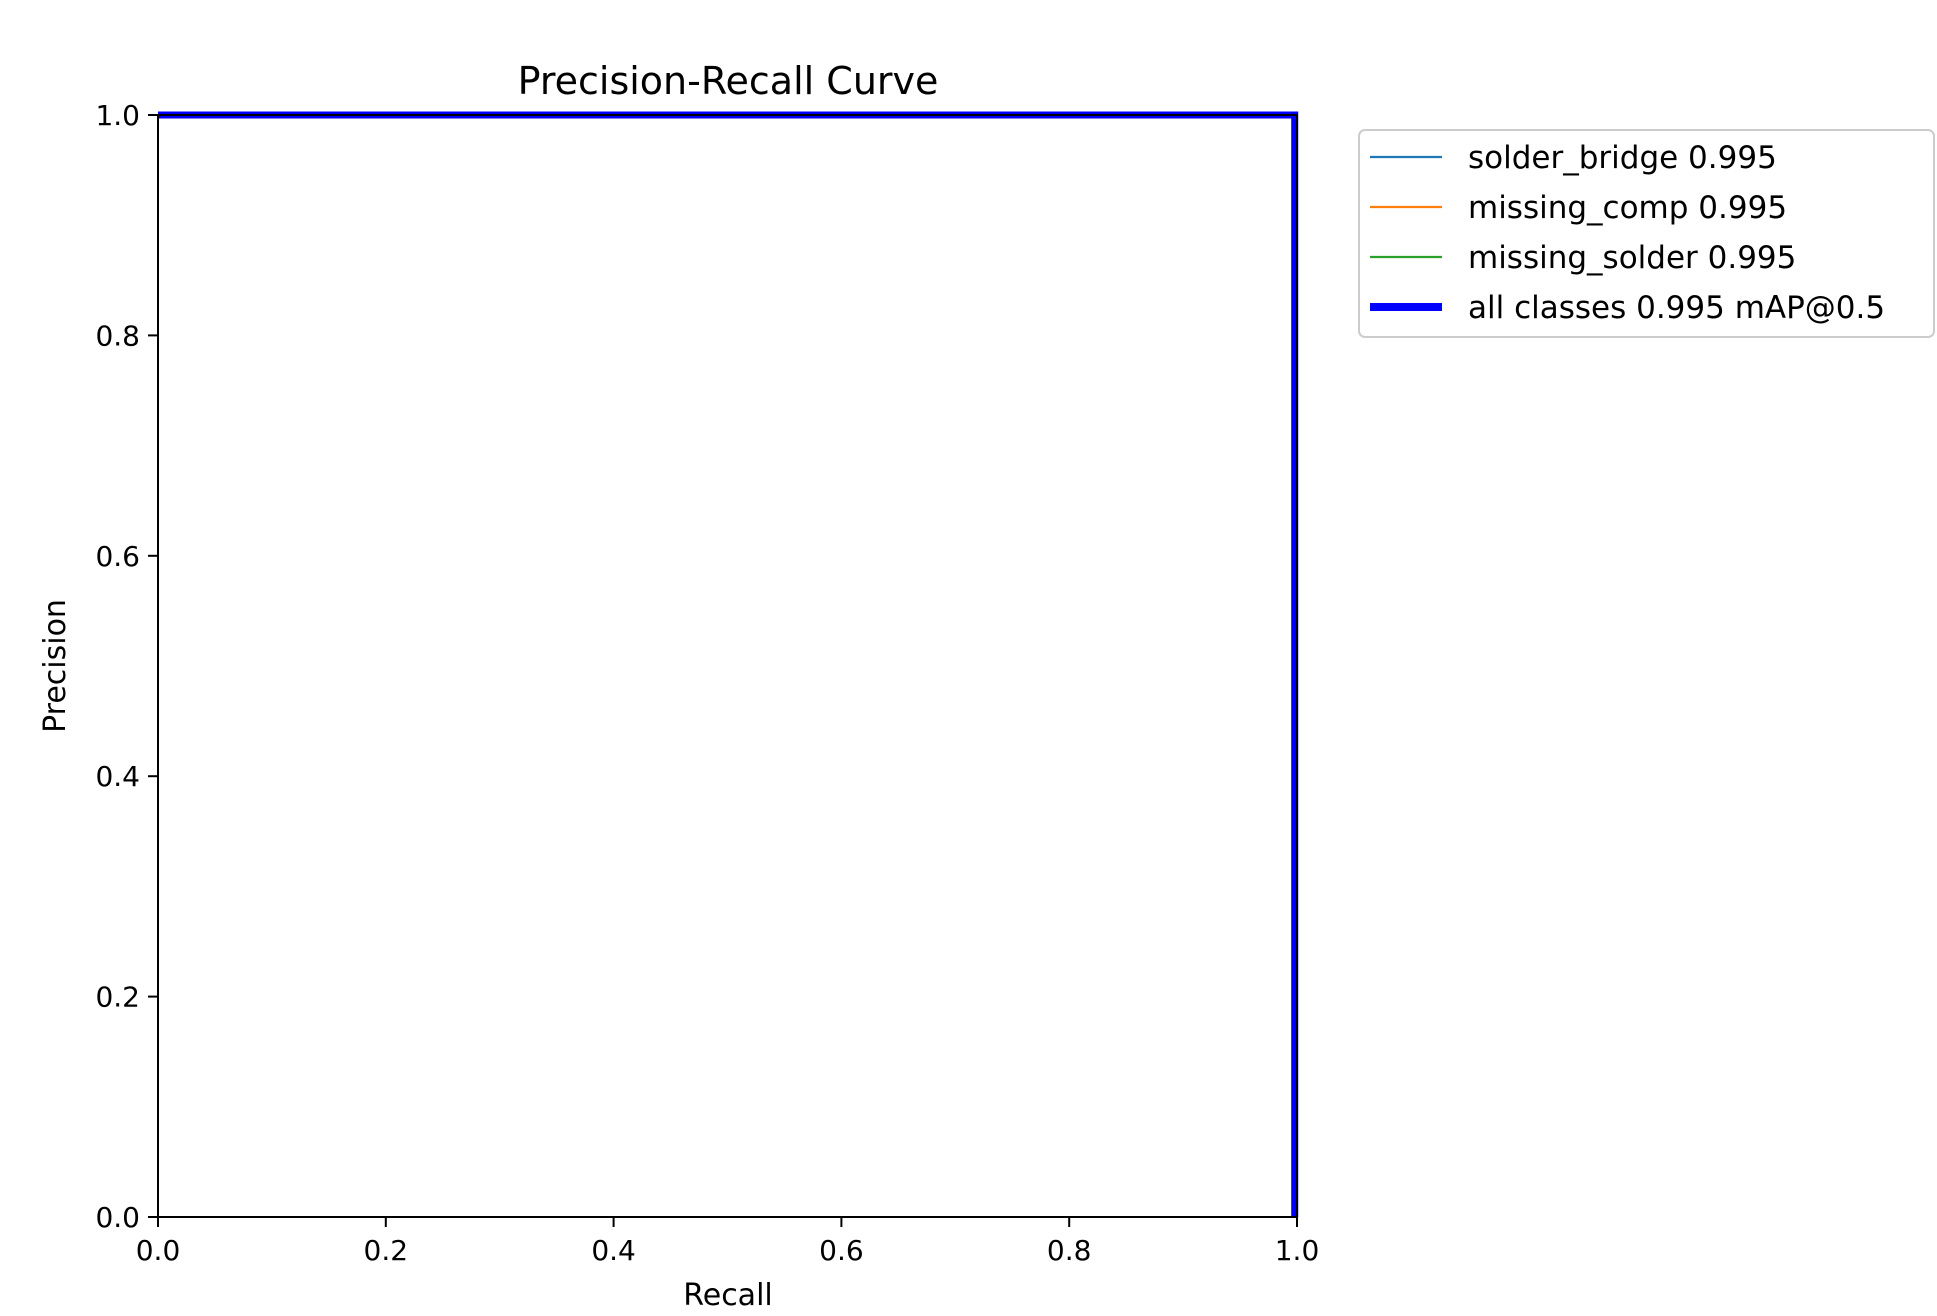  I want to click on y-axis: 0.0 0.2 0.4 0.6 0.8 1.0, so click(126, 666).